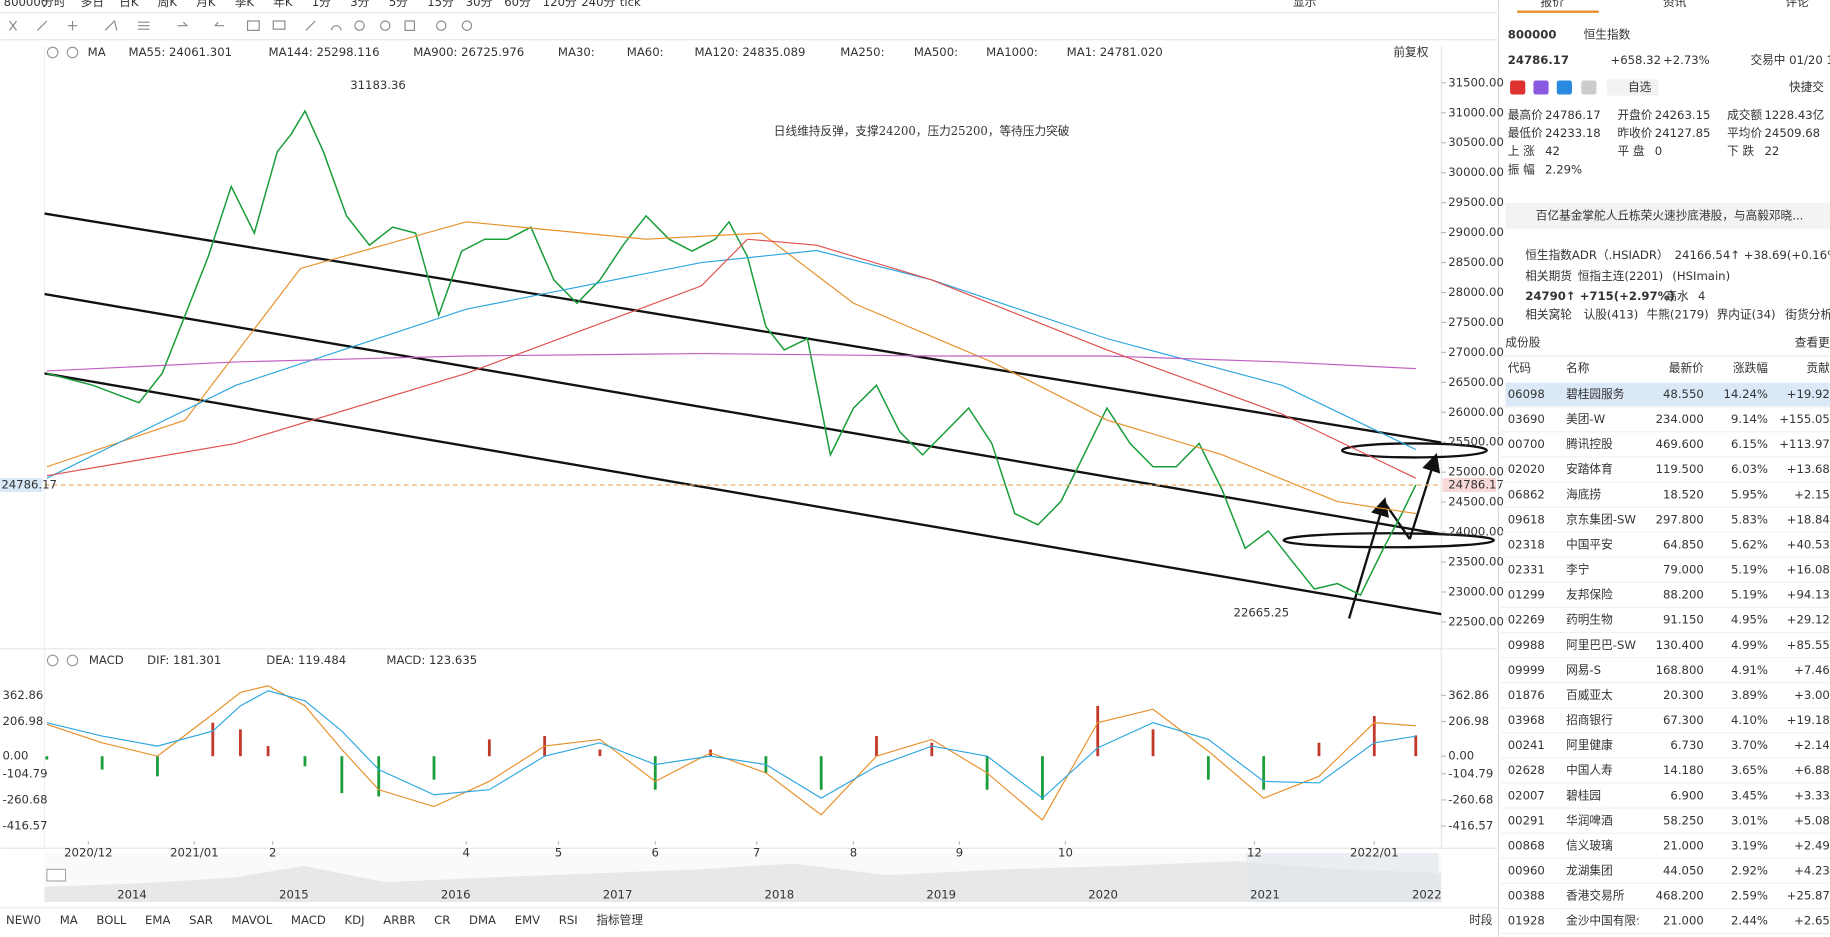  What do you see at coordinates (482, 920) in the screenshot?
I see `indicator-tab: DMA` at bounding box center [482, 920].